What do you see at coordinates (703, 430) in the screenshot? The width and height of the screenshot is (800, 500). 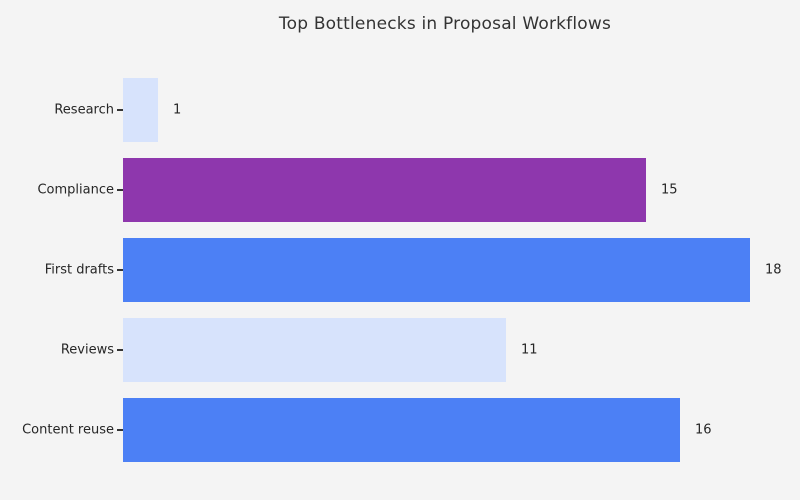 I see `bar-value-label: 16` at bounding box center [703, 430].